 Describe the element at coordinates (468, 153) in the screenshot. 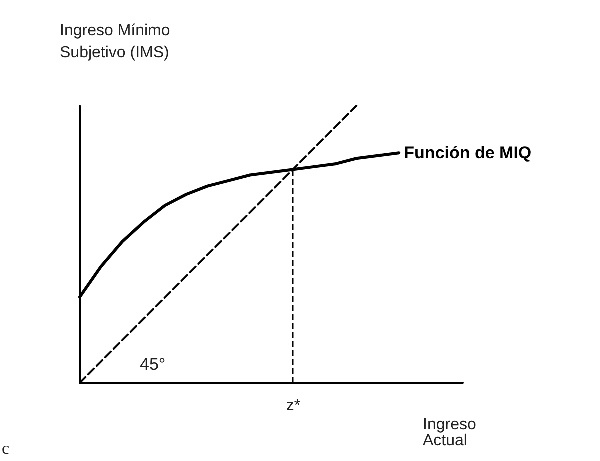

I see `series-label: Función de MIQ` at that location.